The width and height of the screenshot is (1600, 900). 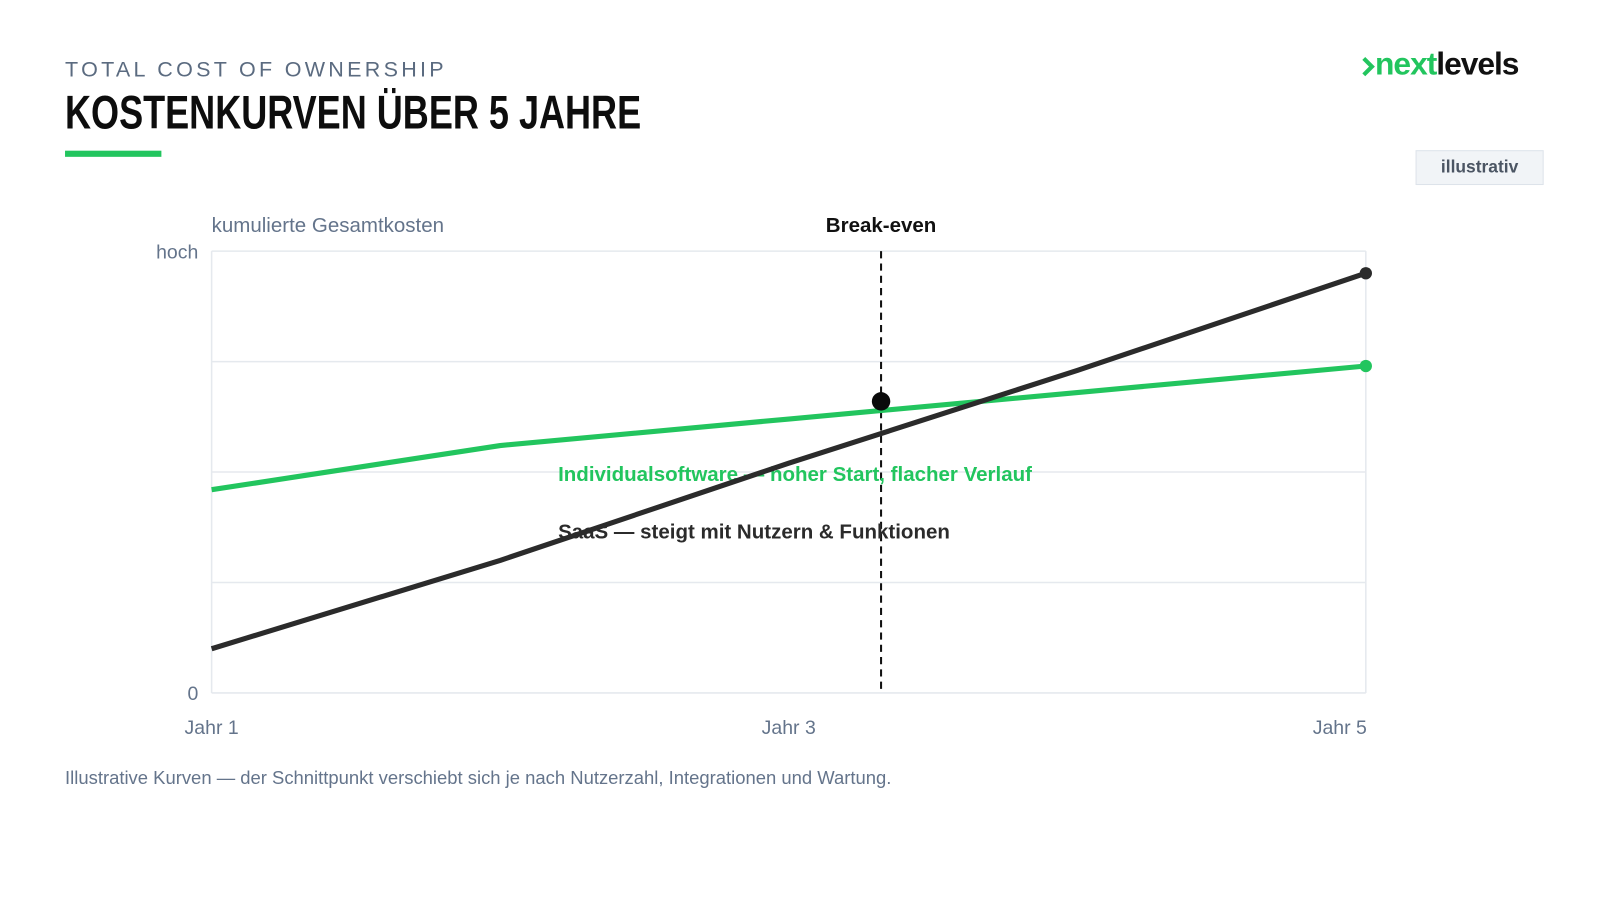 What do you see at coordinates (754, 531) in the screenshot?
I see `series-label: SaaS — steigt mit Nutzern & Funktionen` at bounding box center [754, 531].